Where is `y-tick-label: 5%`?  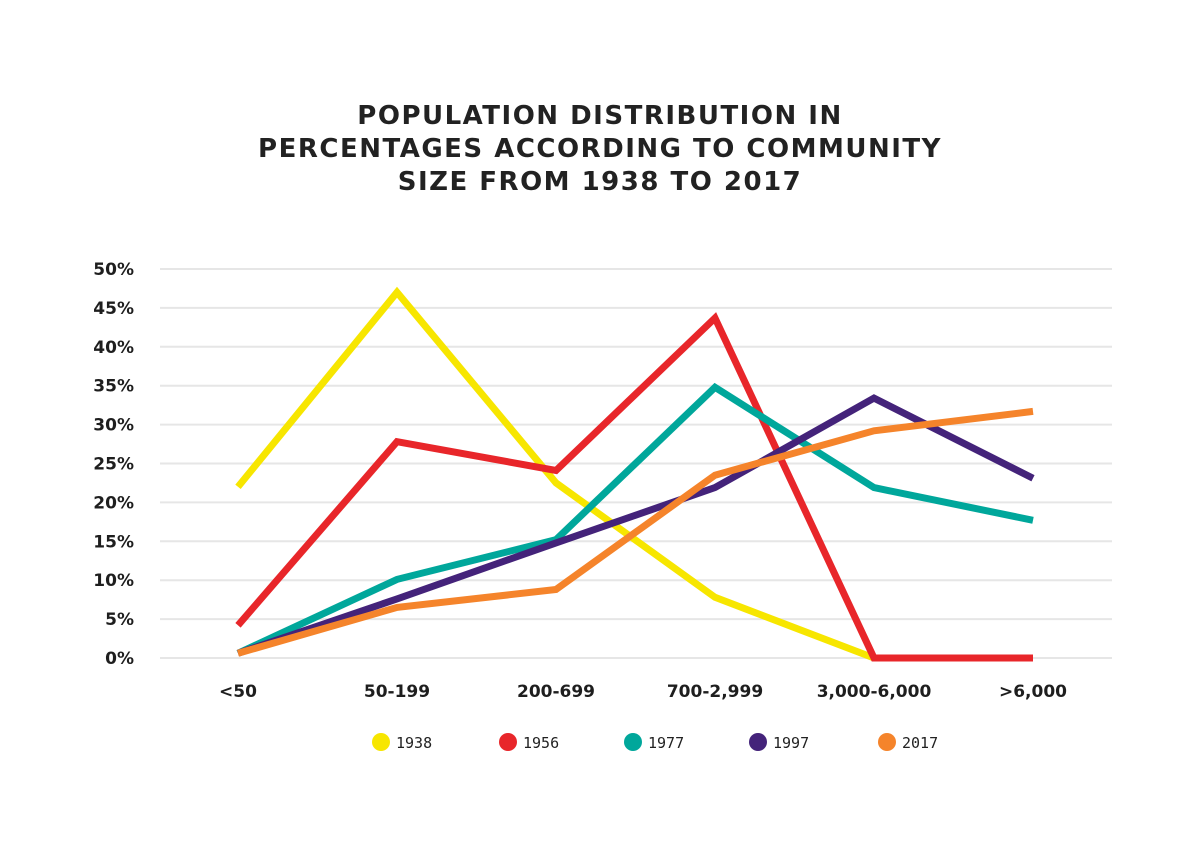 y-tick-label: 5% is located at coordinates (119, 620).